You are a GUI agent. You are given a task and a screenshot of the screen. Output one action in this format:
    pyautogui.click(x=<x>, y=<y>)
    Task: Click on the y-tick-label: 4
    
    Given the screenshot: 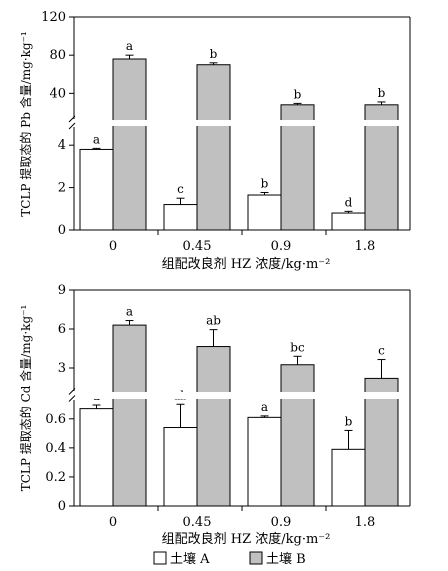 What is the action you would take?
    pyautogui.click(x=62, y=145)
    